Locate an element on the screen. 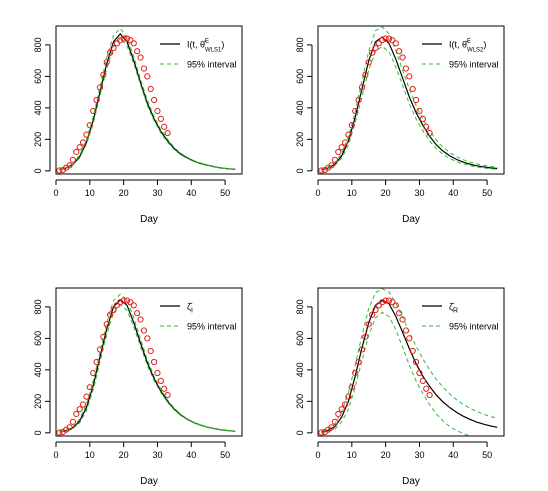 The height and width of the screenshot is (491, 548). plot-frame is located at coordinates (149, 100).